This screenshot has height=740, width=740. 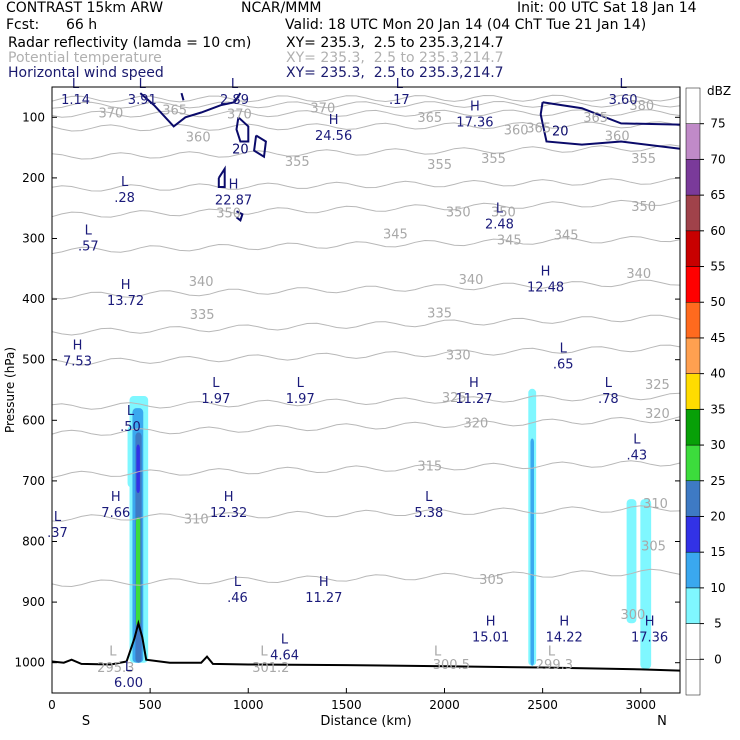 What do you see at coordinates (128, 683) in the screenshot?
I see `wind-extremum-value-31: 6.00` at bounding box center [128, 683].